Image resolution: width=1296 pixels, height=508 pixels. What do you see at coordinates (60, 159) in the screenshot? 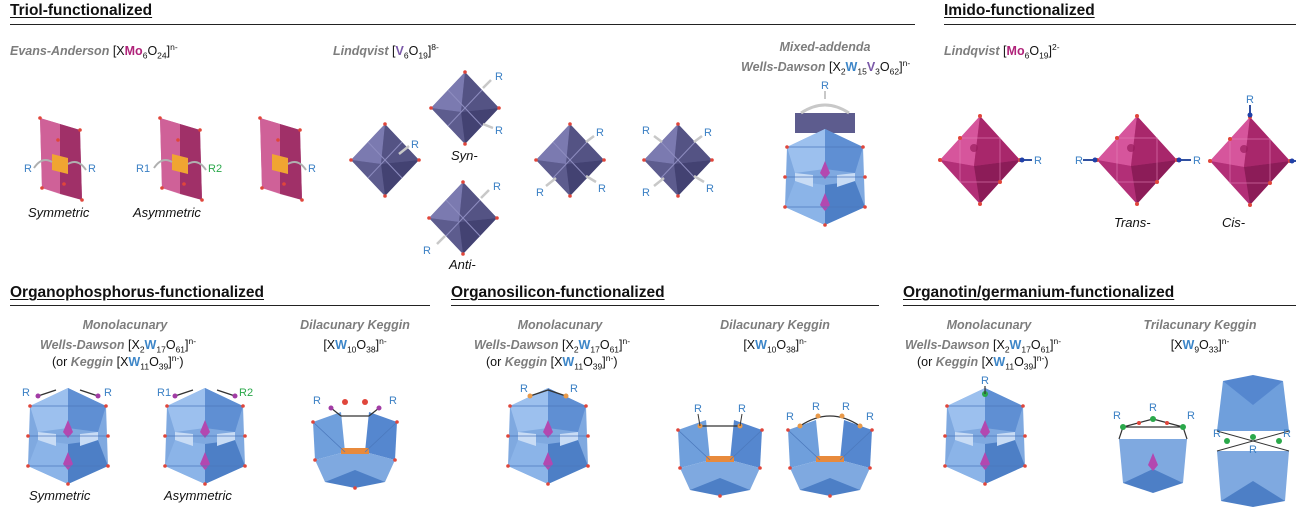
I see `anderson-symmetric: R R` at bounding box center [60, 159].